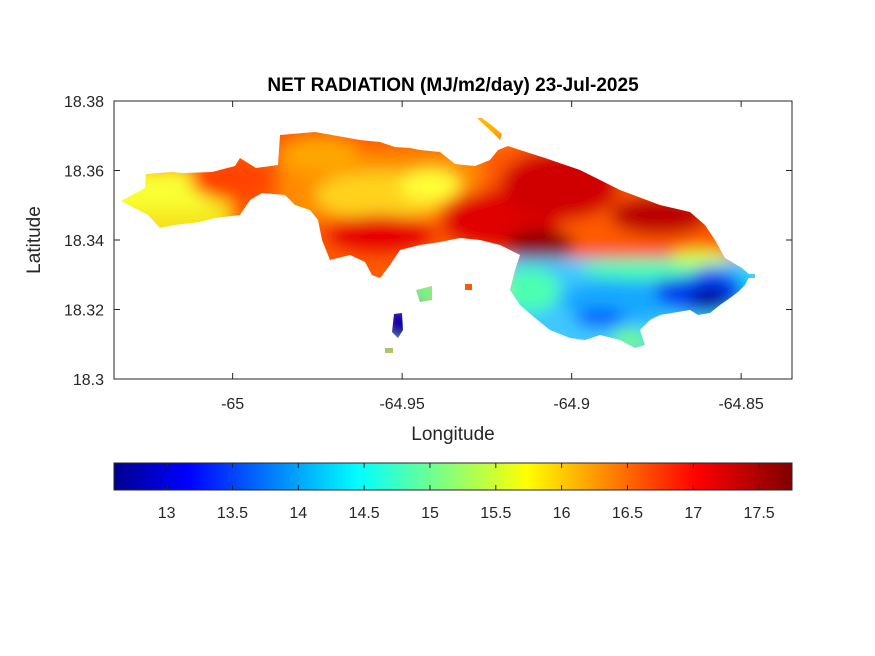  Describe the element at coordinates (693, 513) in the screenshot. I see `colorbar-tick-label: 17` at that location.